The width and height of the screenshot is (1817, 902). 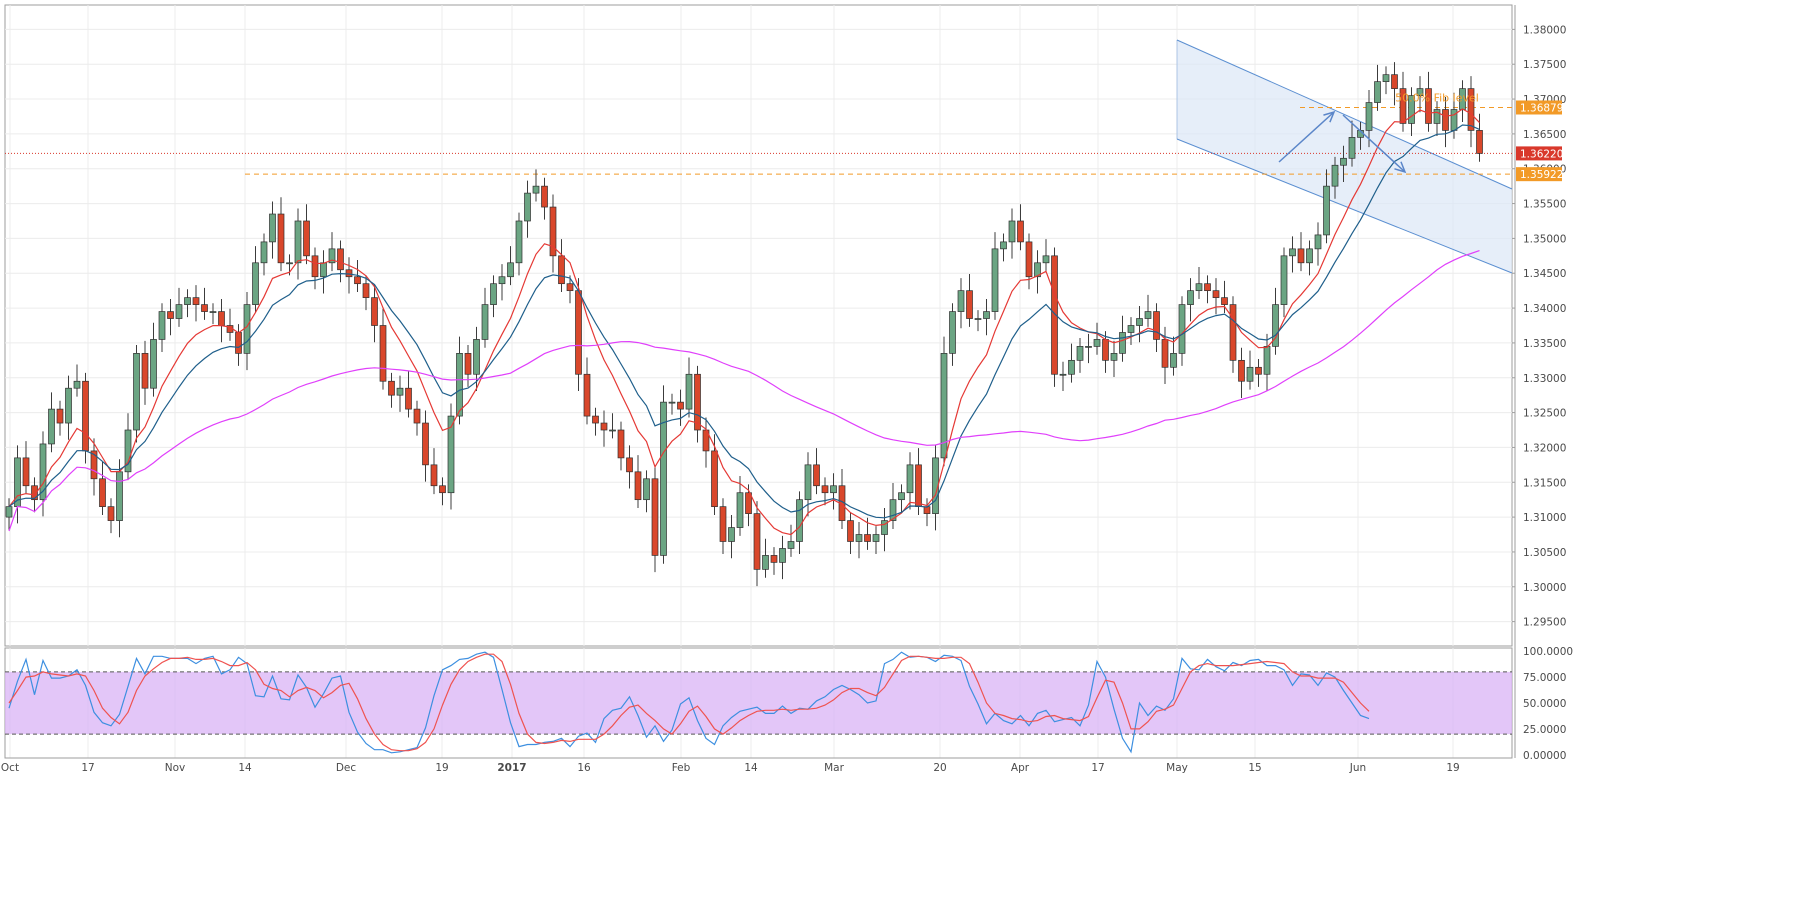 What do you see at coordinates (441, 768) in the screenshot?
I see `x-tick-label: 19` at bounding box center [441, 768].